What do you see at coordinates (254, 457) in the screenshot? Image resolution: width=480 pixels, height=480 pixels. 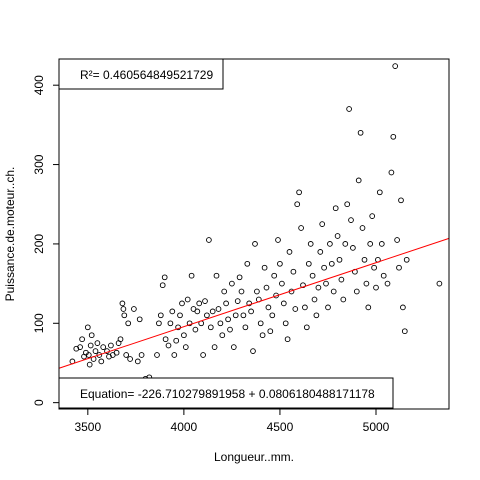 I see `x-axis-label: Longueur..mm.` at bounding box center [254, 457].